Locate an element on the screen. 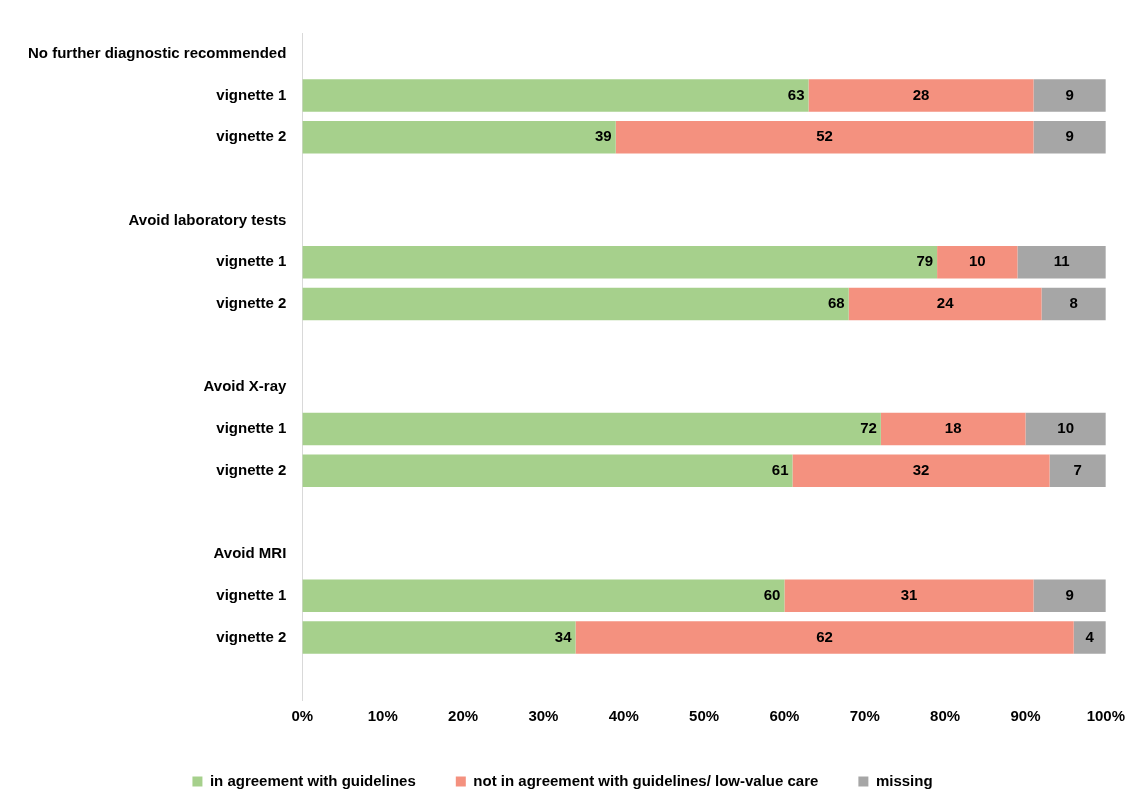 The height and width of the screenshot is (811, 1141). legend-label: missing is located at coordinates (904, 780).